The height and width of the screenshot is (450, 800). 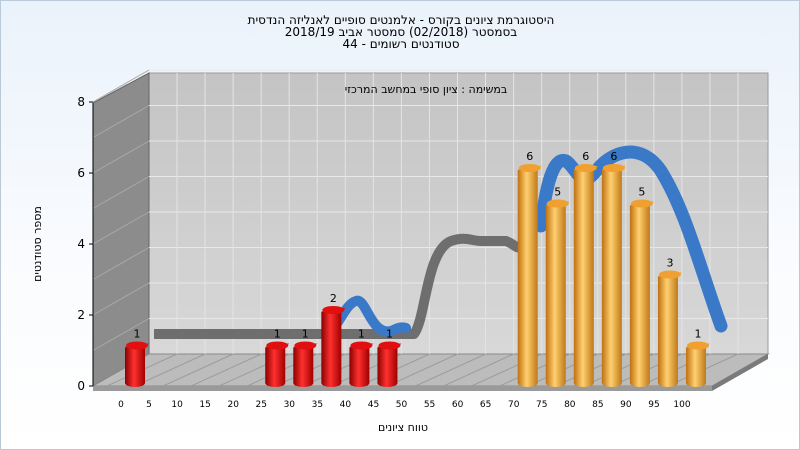 I want to click on bar-value-label: 3, so click(x=669, y=263).